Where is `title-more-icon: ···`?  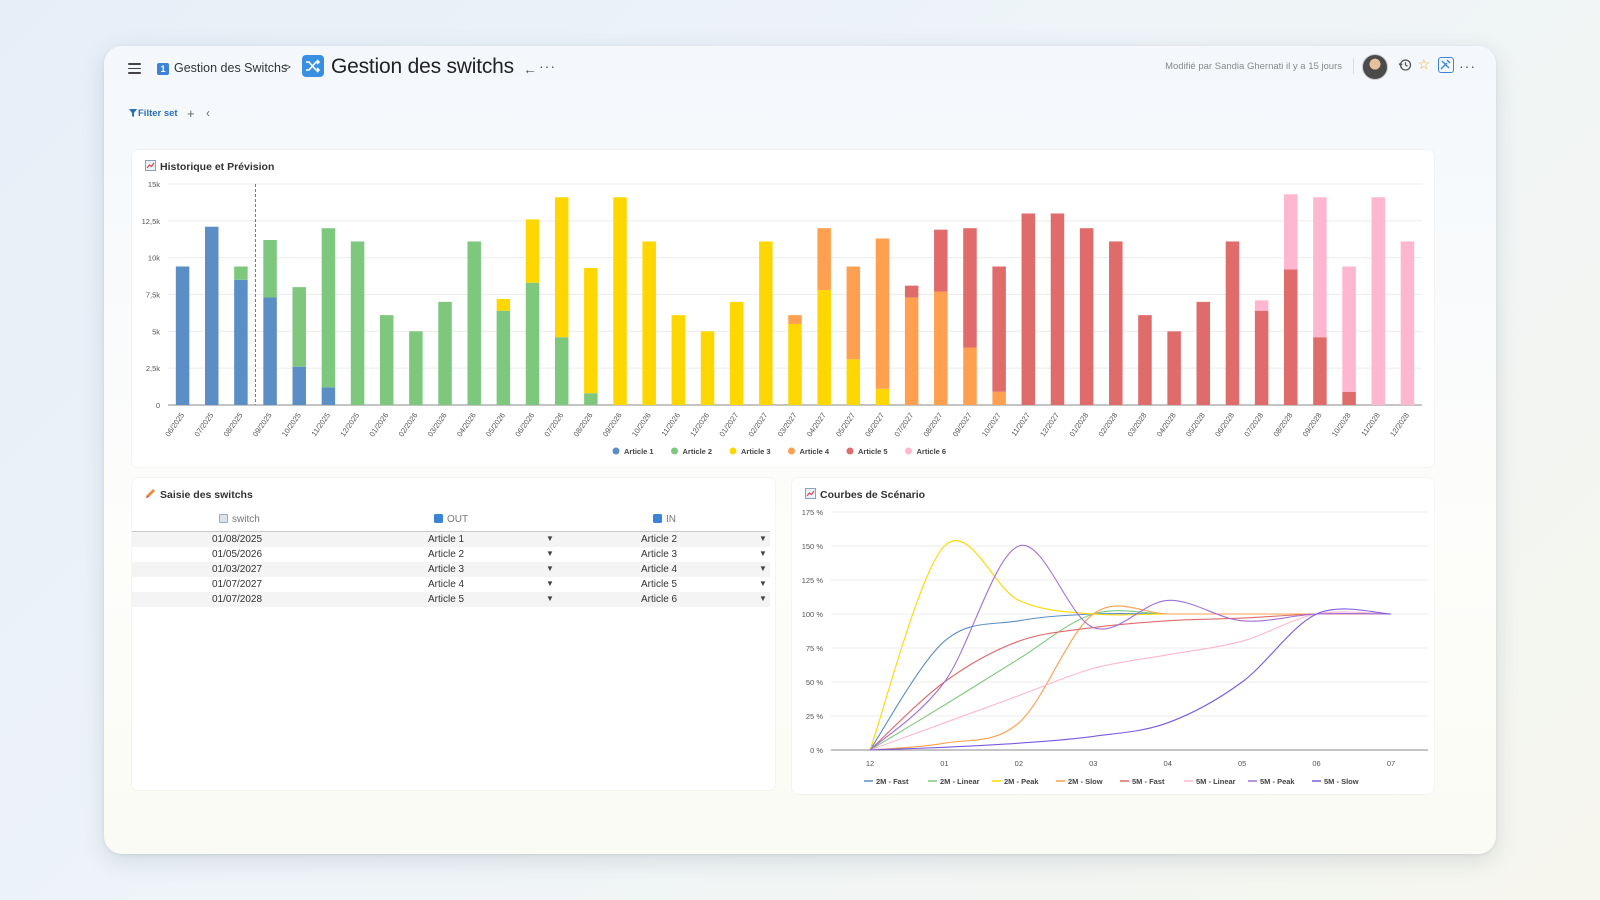 title-more-icon: ··· is located at coordinates (547, 66).